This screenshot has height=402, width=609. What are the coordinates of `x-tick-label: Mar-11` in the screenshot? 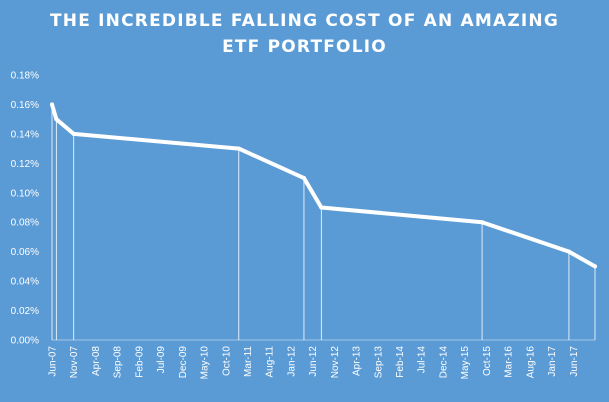 It's located at (248, 361).